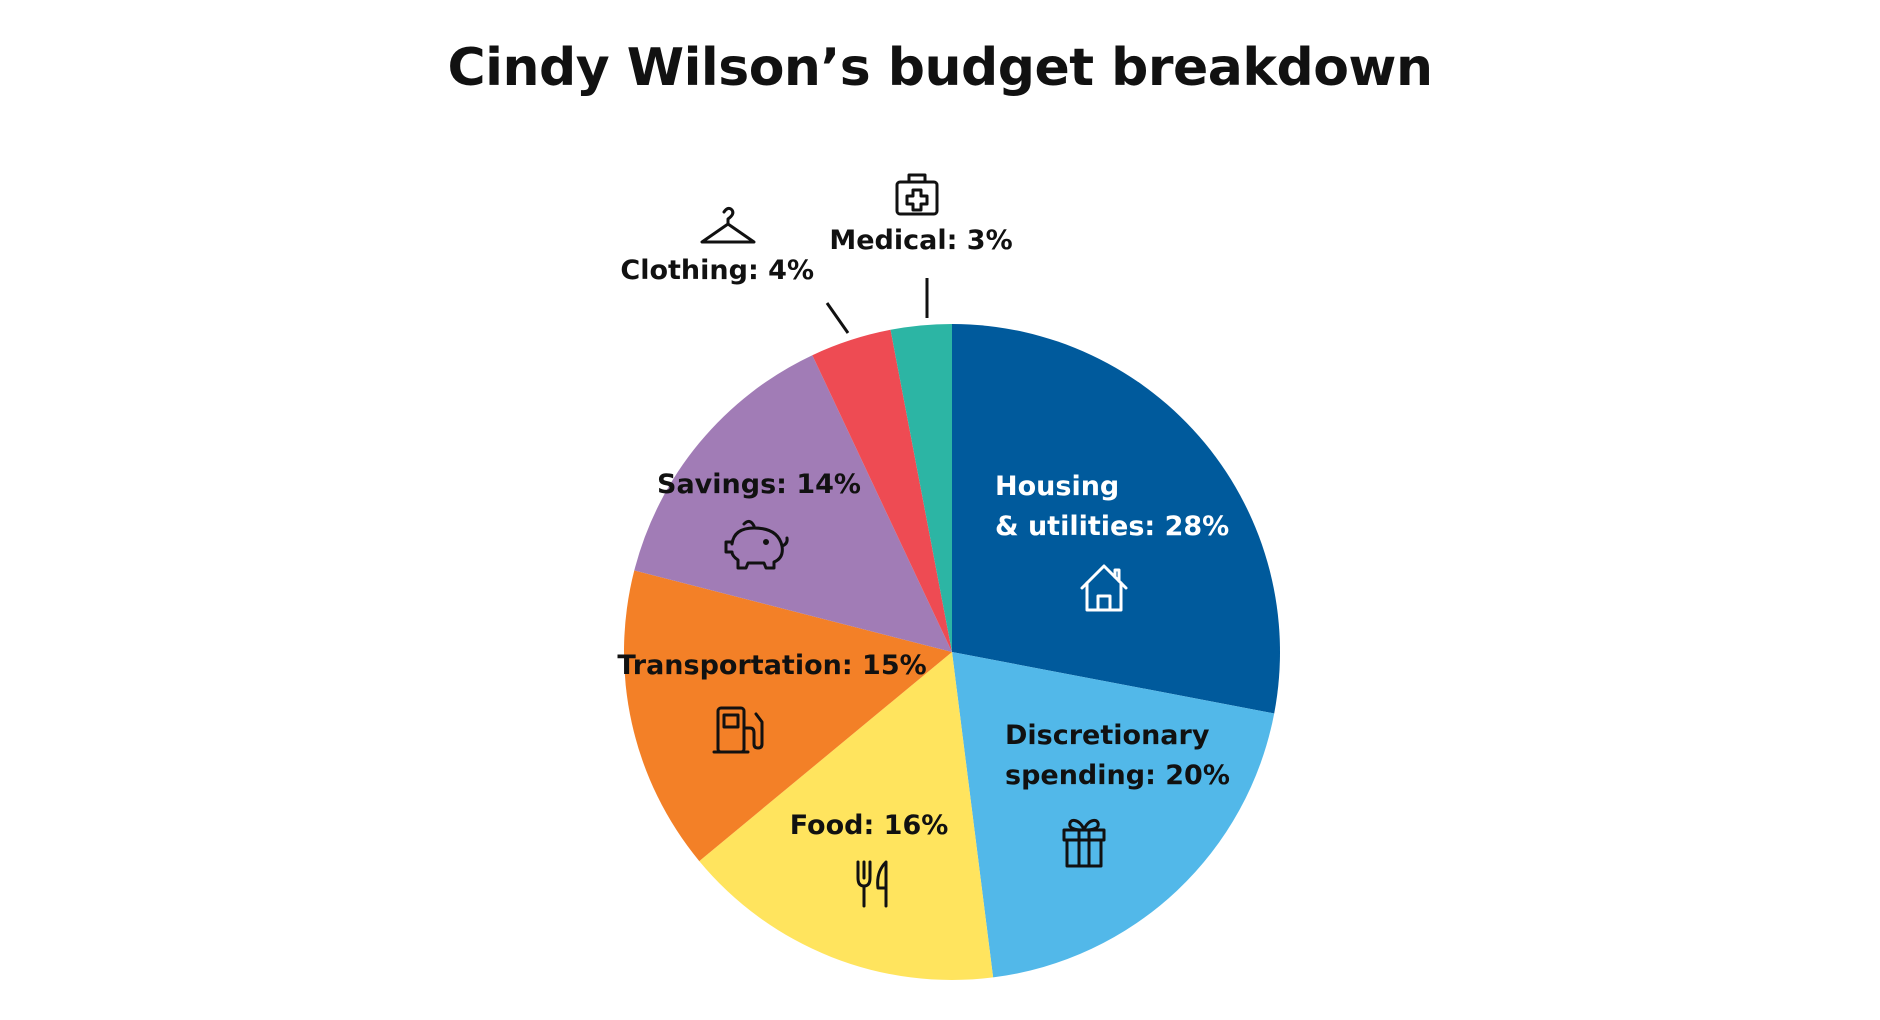 This screenshot has height=1020, width=1880. What do you see at coordinates (1112, 506) in the screenshot?
I see `slice-label: Housing & utilities: 28%` at bounding box center [1112, 506].